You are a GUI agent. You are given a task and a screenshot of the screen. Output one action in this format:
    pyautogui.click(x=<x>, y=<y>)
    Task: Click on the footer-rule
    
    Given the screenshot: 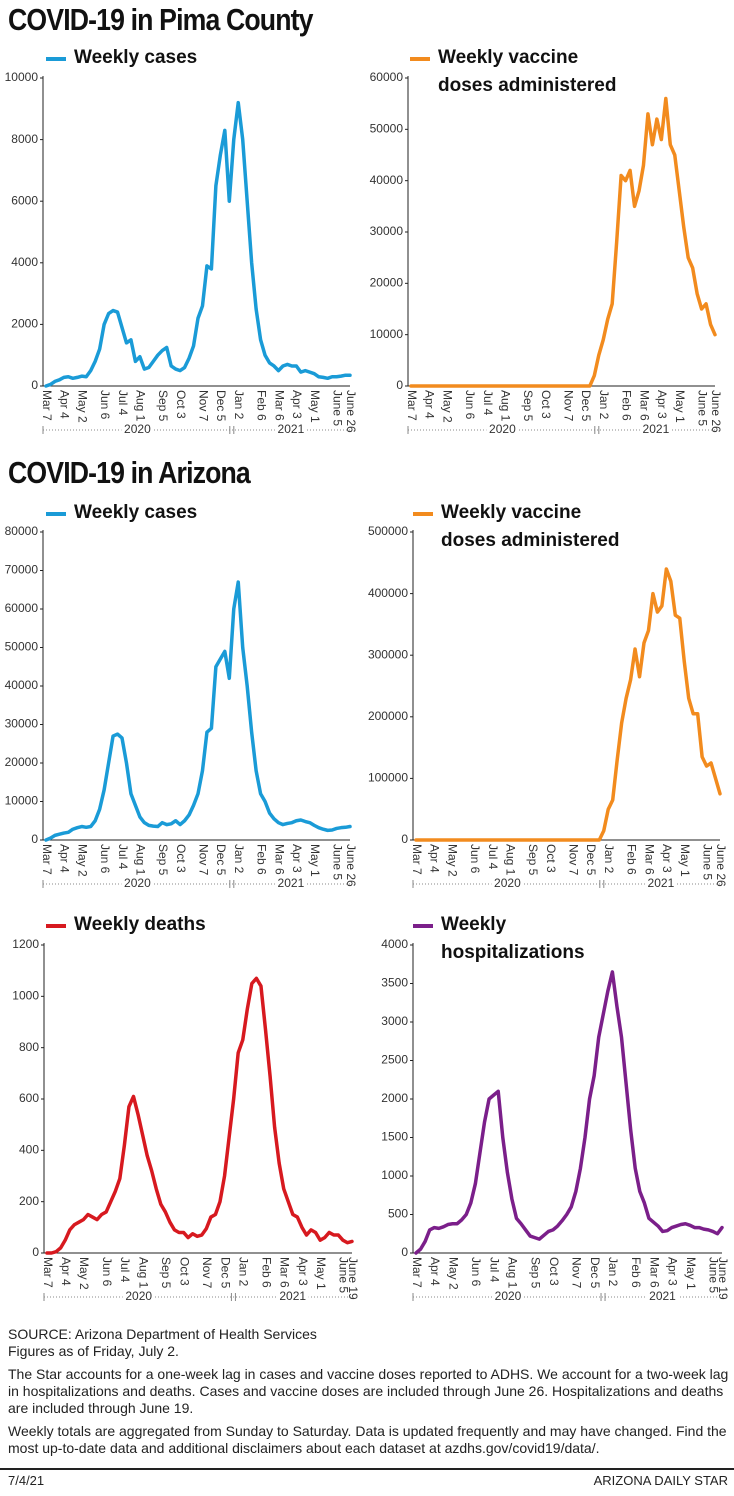 What is the action you would take?
    pyautogui.click(x=367, y=1469)
    